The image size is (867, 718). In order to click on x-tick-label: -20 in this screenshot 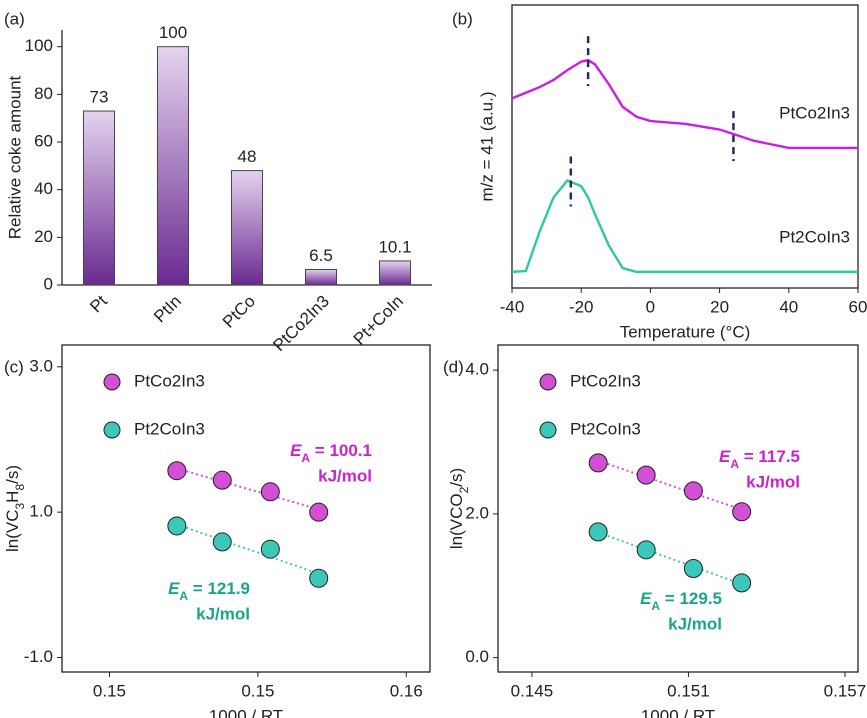, I will do `click(581, 306)`.